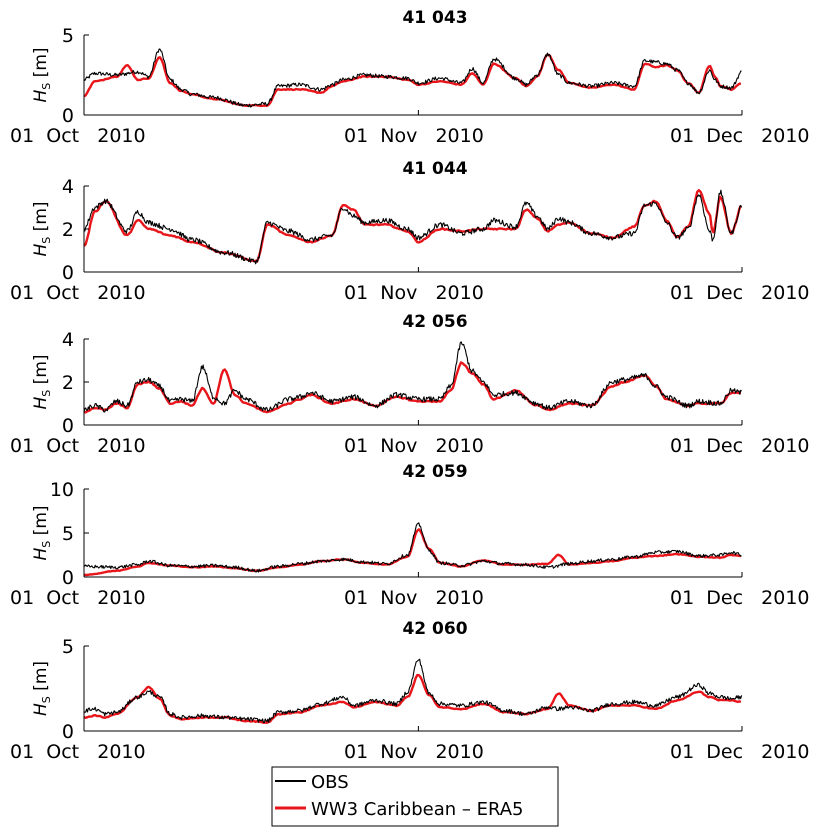  I want to click on panel-title: 42 056, so click(434, 322).